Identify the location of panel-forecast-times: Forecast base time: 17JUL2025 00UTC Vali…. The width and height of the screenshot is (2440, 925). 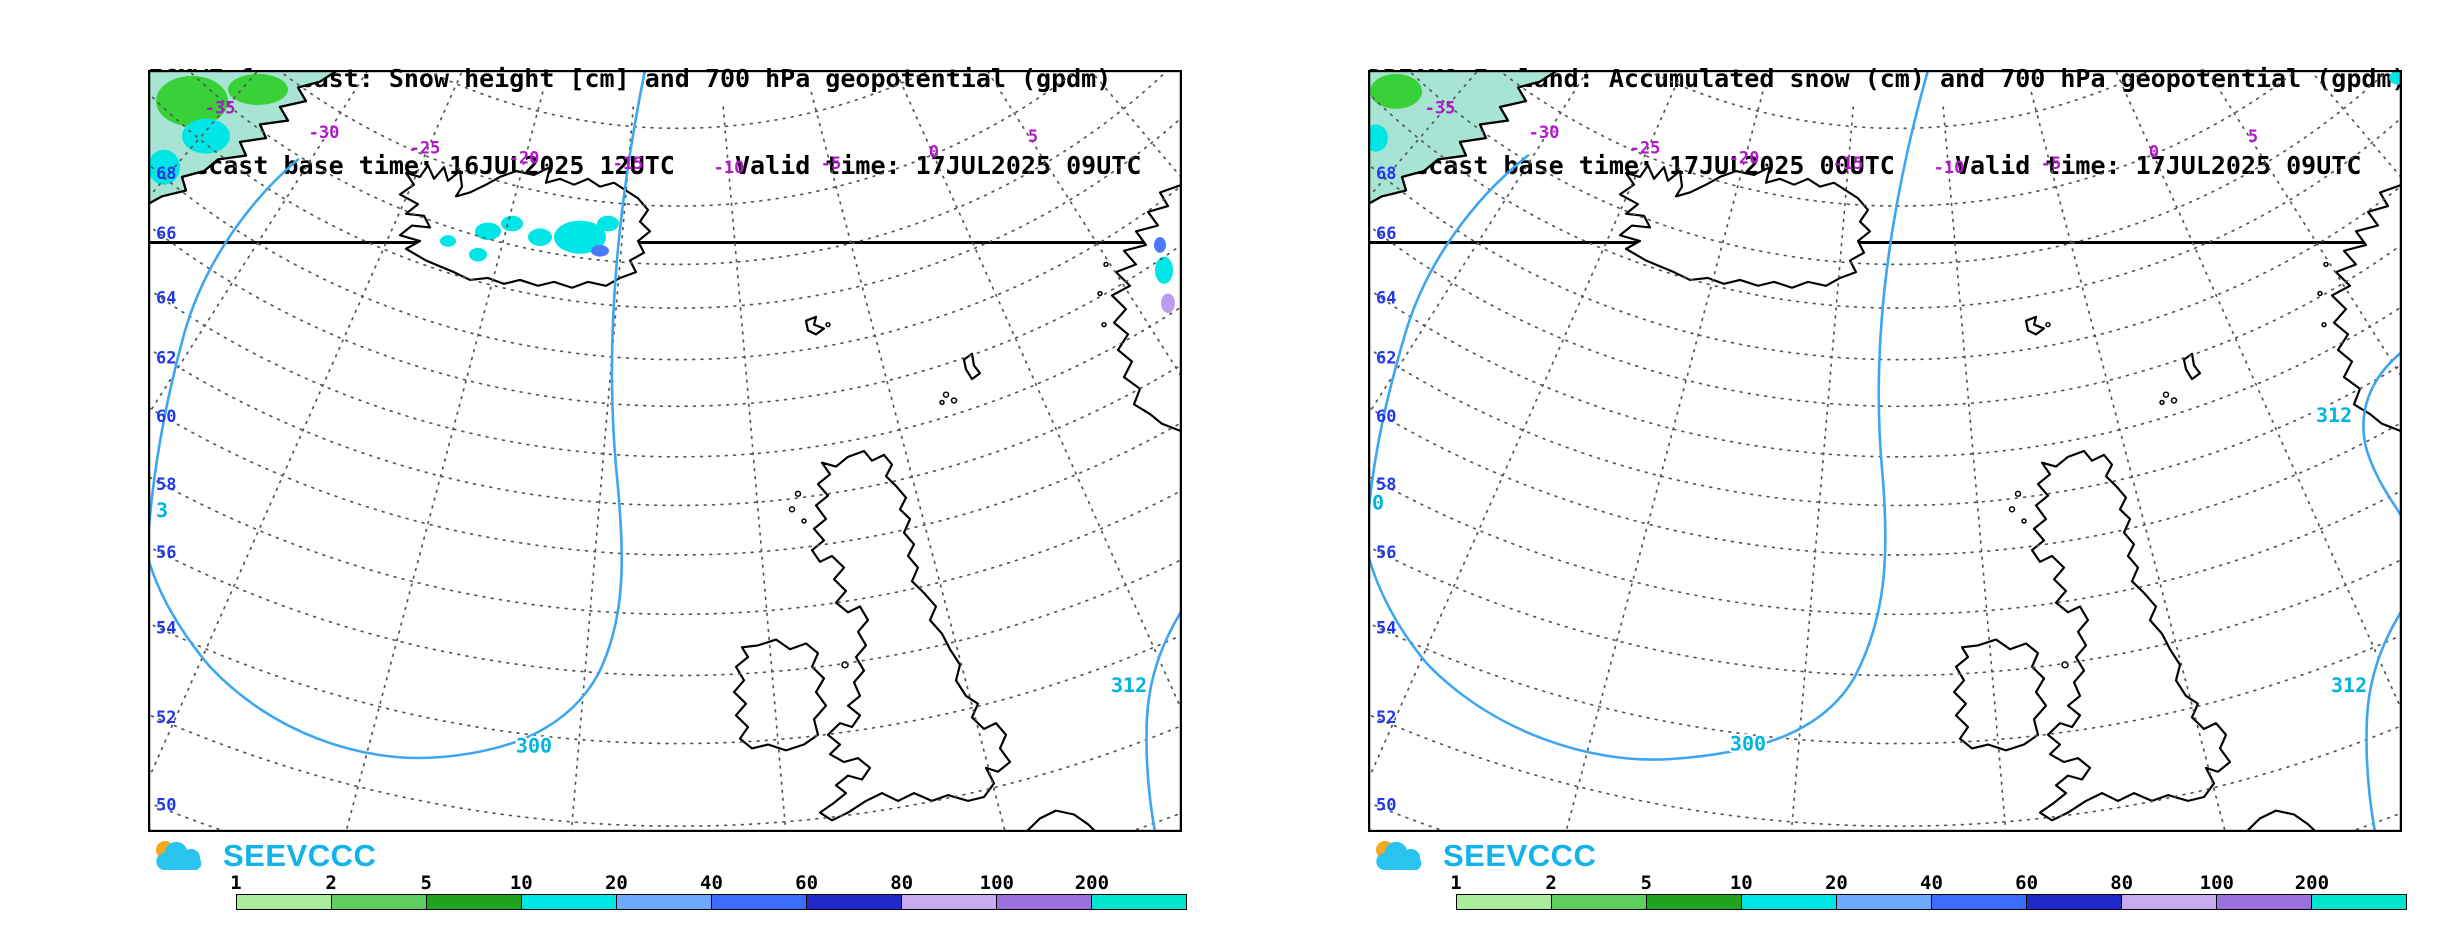
(1865, 165).